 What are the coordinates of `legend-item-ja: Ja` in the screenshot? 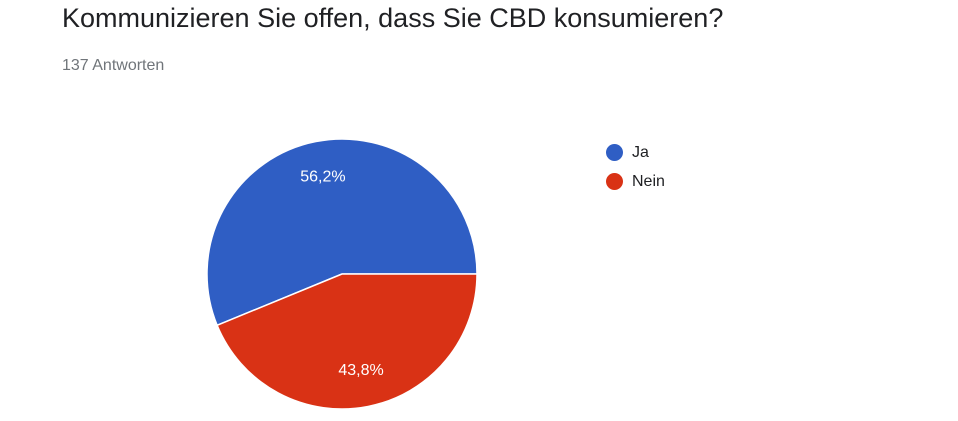 It's located at (635, 152).